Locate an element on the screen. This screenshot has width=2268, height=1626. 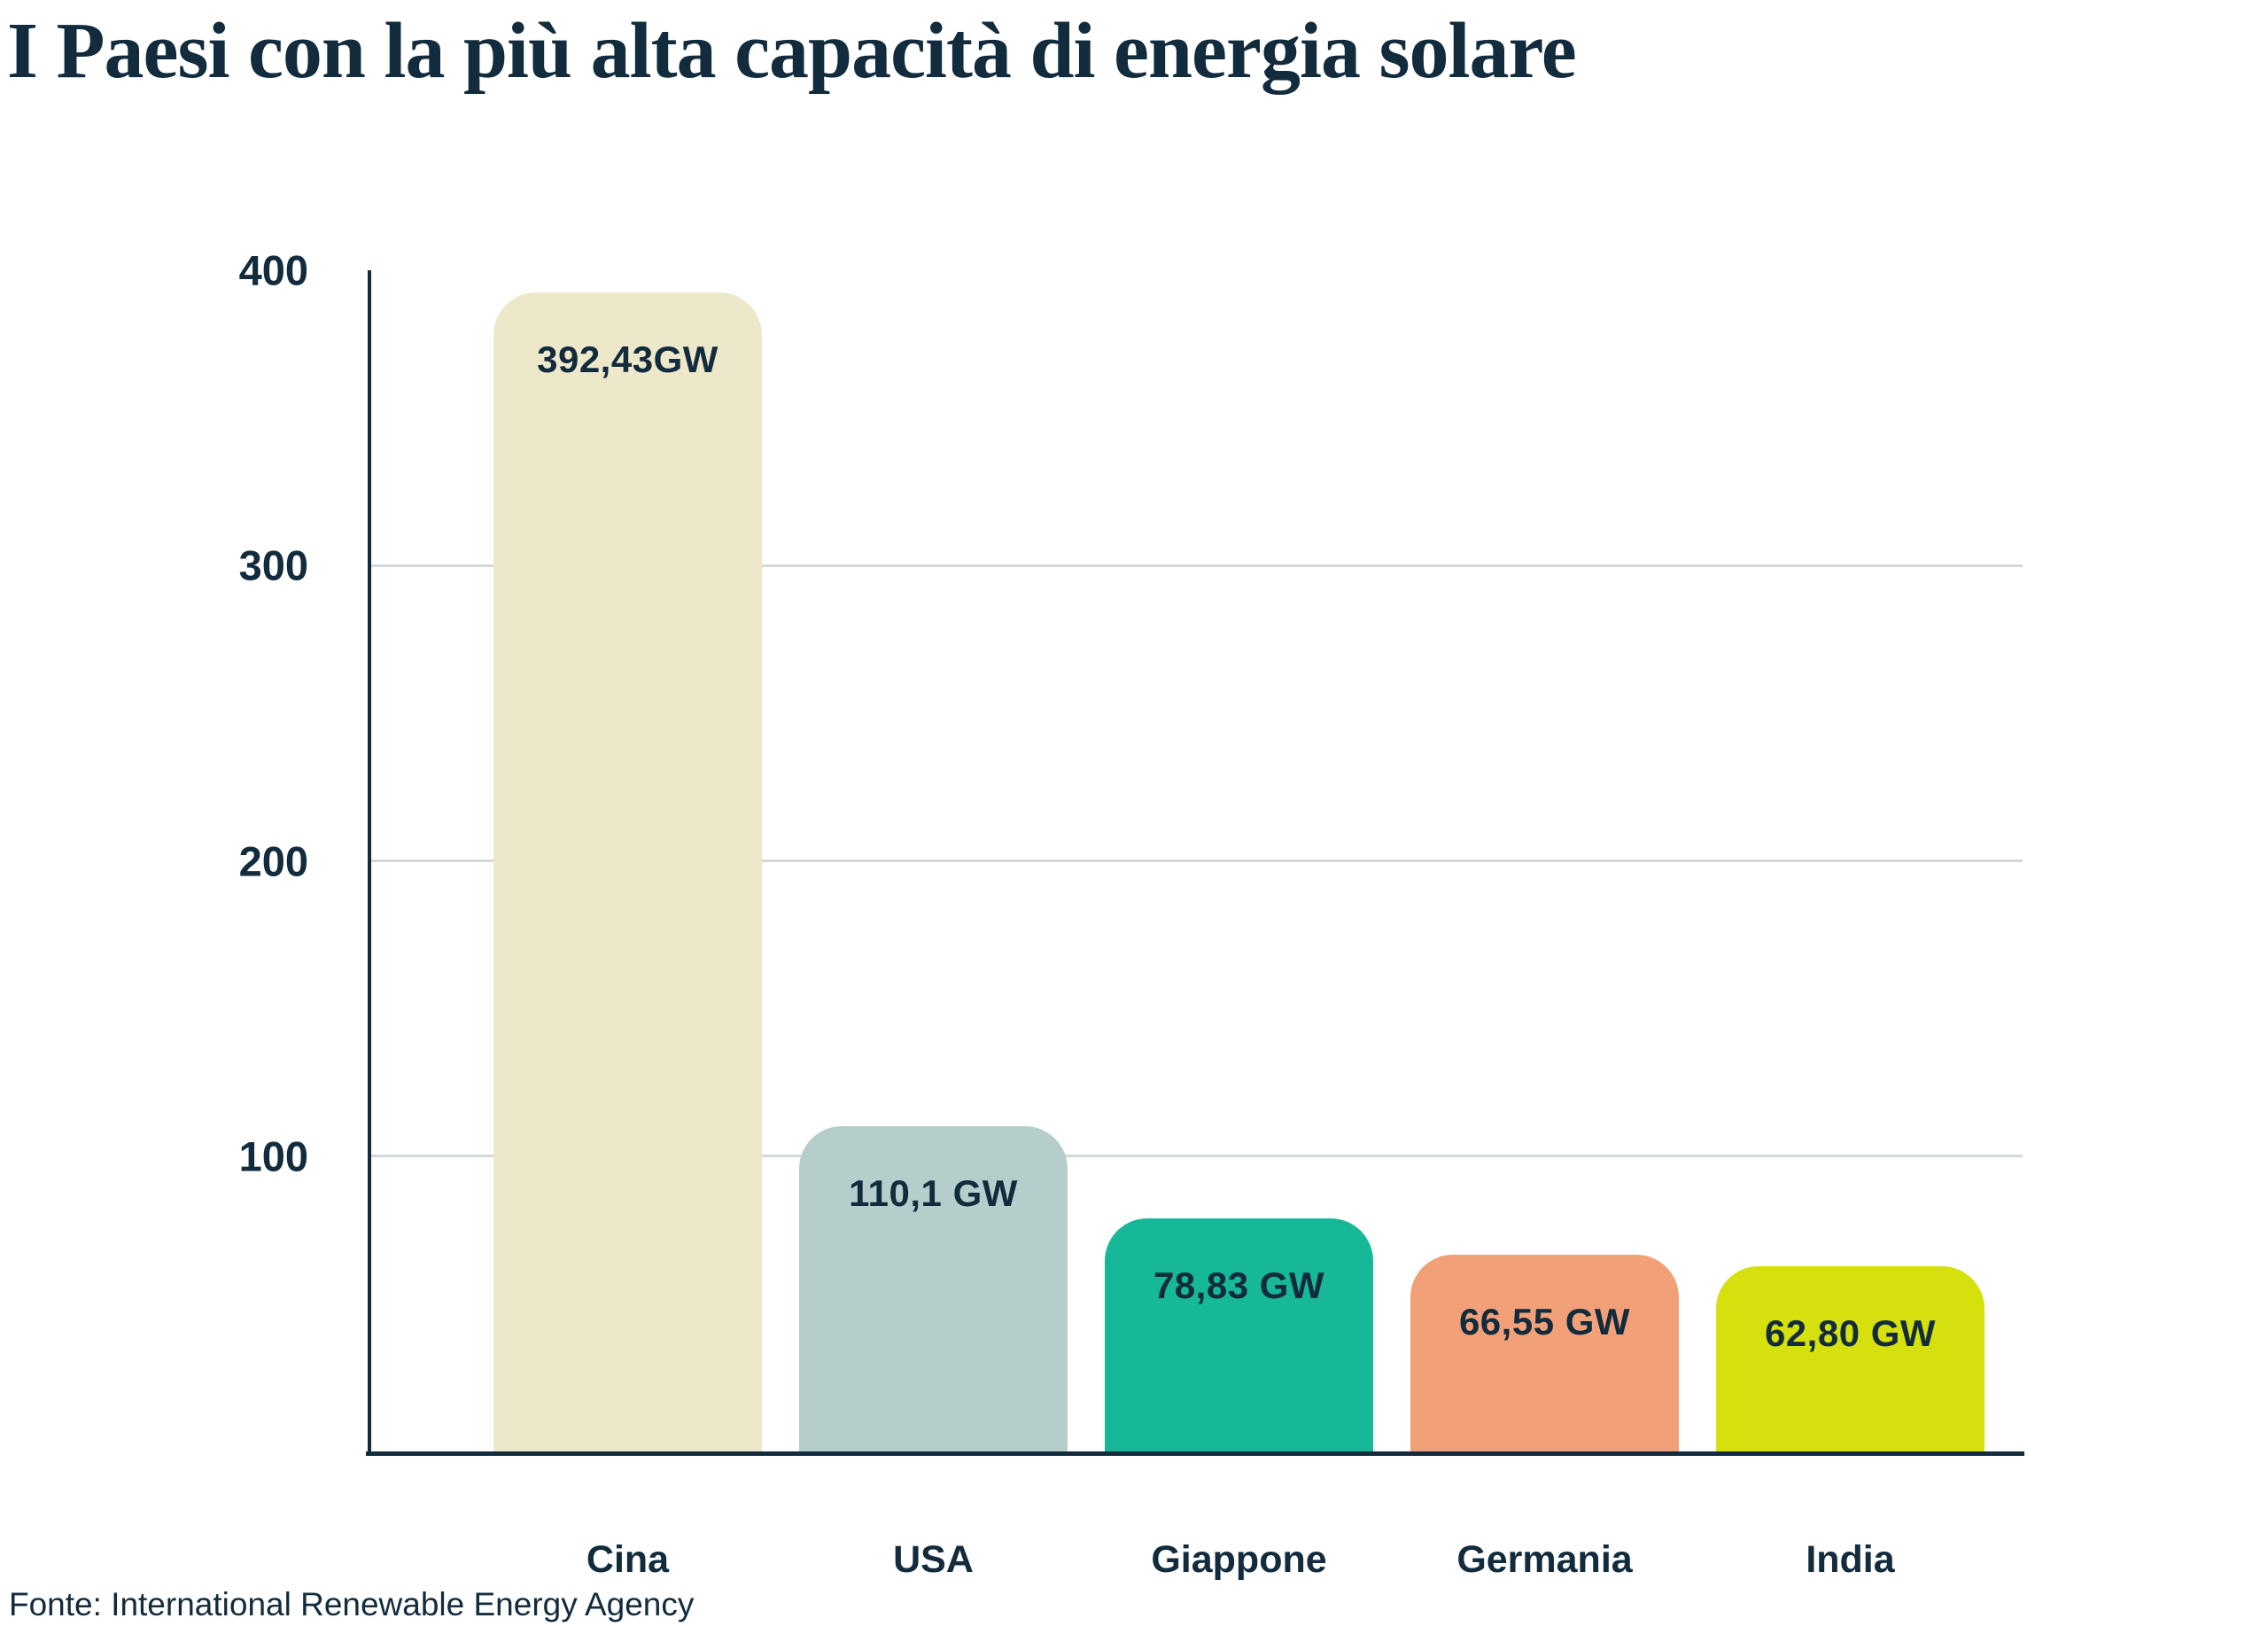
y-tick-label-400: 400 is located at coordinates (273, 270).